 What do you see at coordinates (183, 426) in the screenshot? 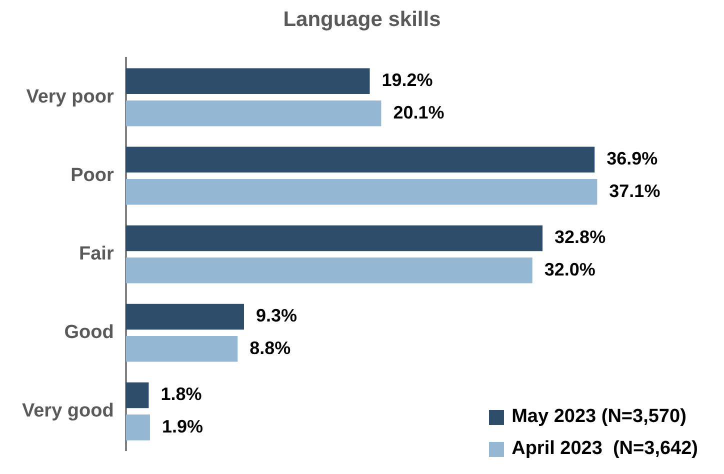
I see `data-label: 1.9%` at bounding box center [183, 426].